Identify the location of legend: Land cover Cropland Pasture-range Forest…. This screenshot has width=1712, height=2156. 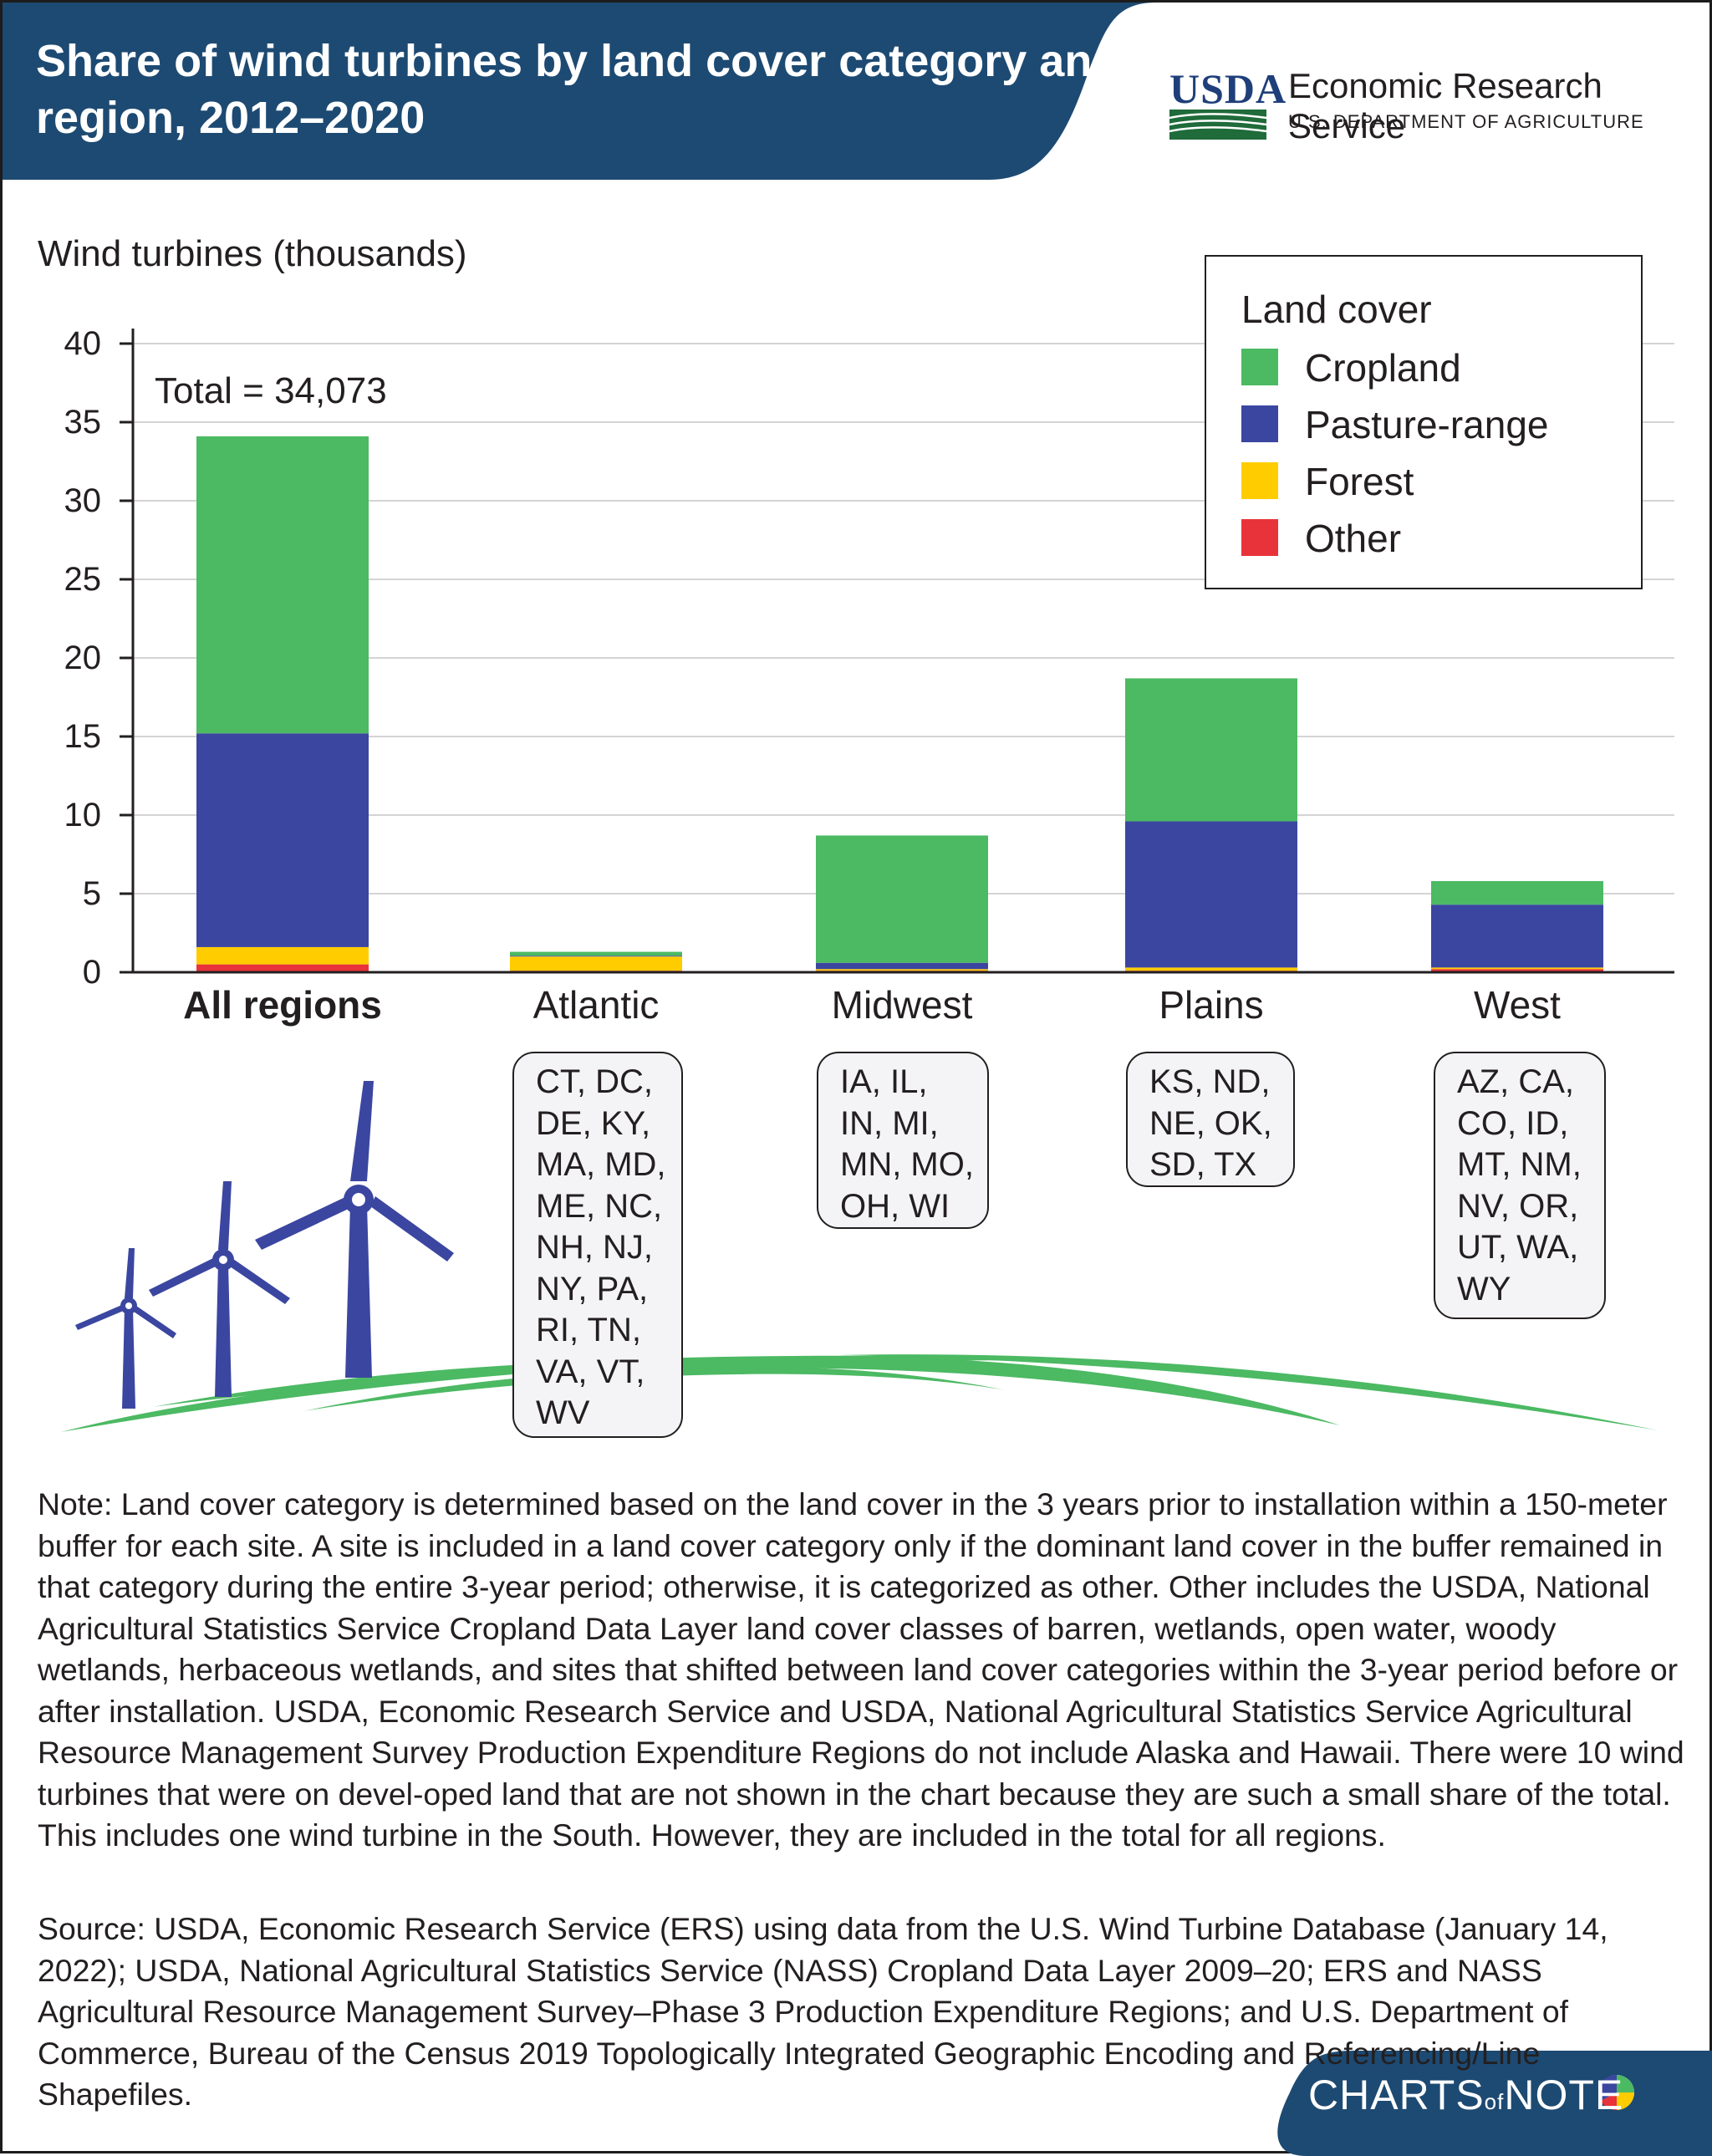
(1424, 422).